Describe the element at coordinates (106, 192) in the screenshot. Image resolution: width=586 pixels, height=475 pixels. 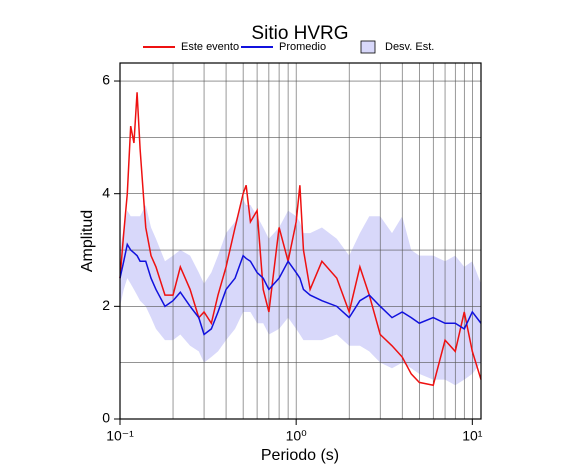
I see `y-tick-label: 4` at that location.